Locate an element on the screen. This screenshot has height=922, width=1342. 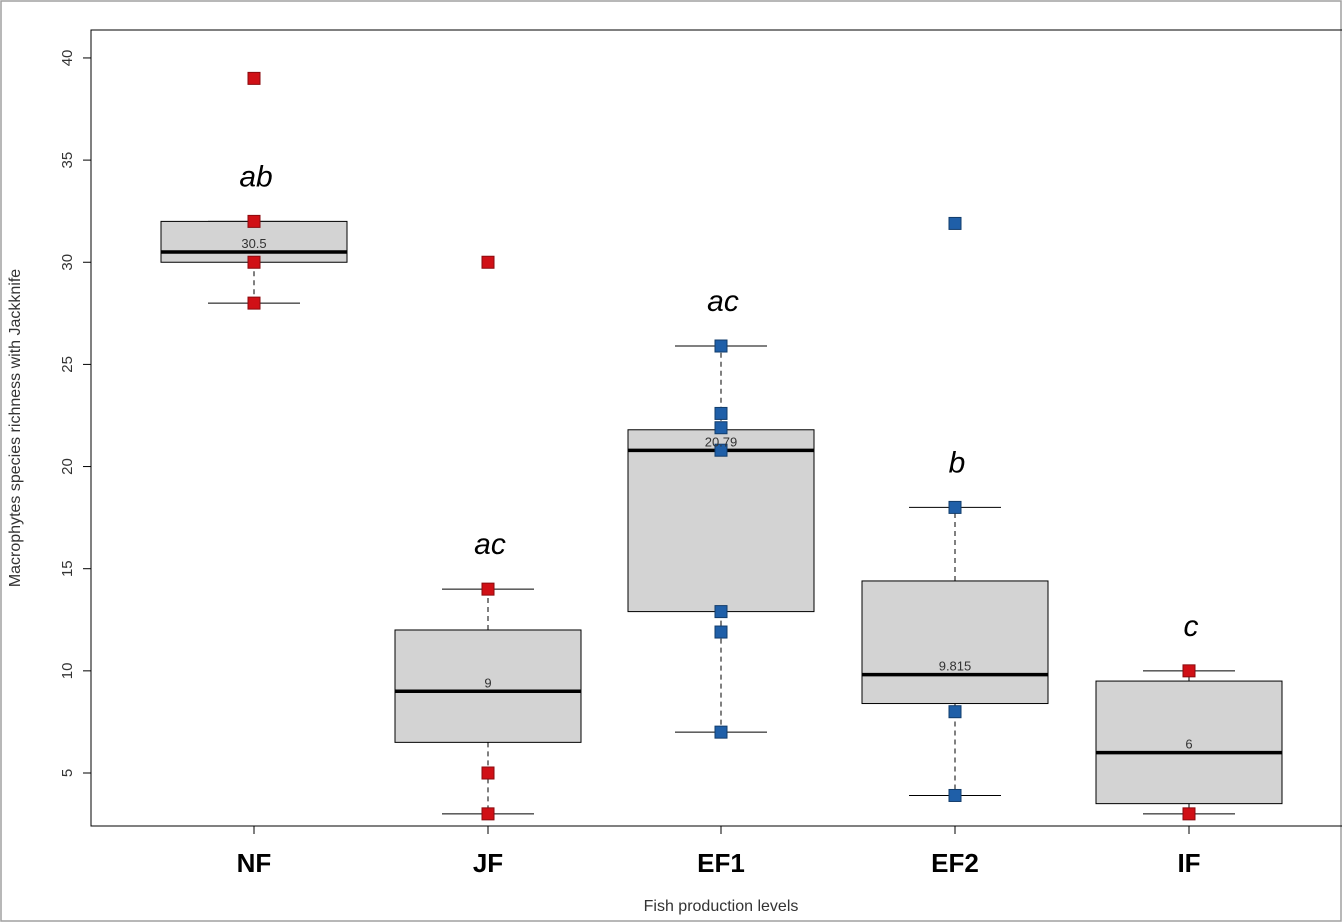
category-label: EF1 is located at coordinates (721, 863).